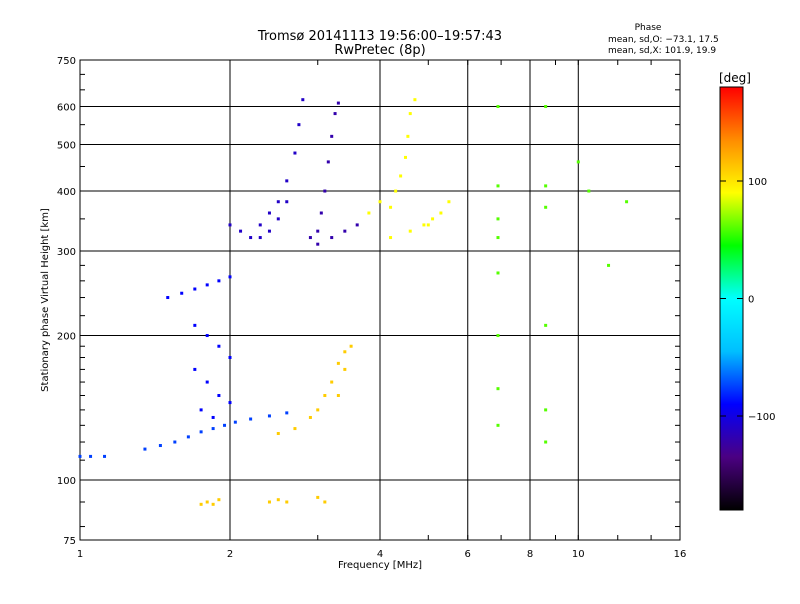  Describe the element at coordinates (578, 554) in the screenshot. I see `x-tick-label: 10` at that location.